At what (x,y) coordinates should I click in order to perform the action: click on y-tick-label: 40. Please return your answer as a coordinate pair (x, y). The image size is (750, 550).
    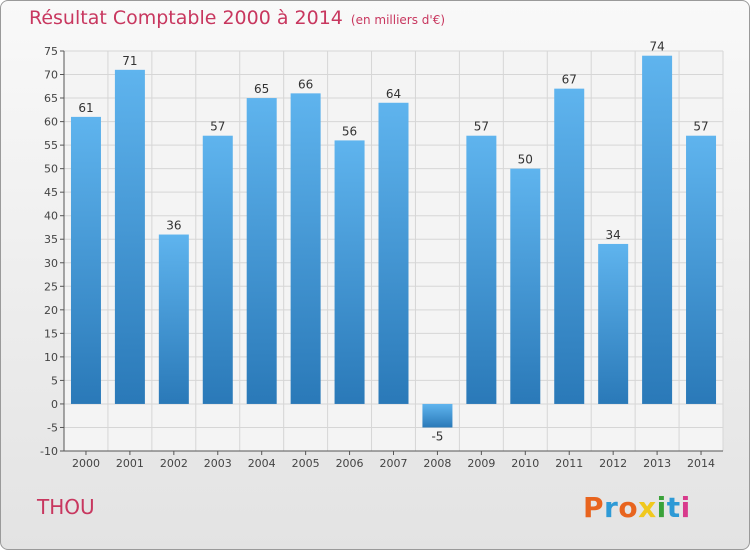
    Looking at the image, I should click on (51, 216).